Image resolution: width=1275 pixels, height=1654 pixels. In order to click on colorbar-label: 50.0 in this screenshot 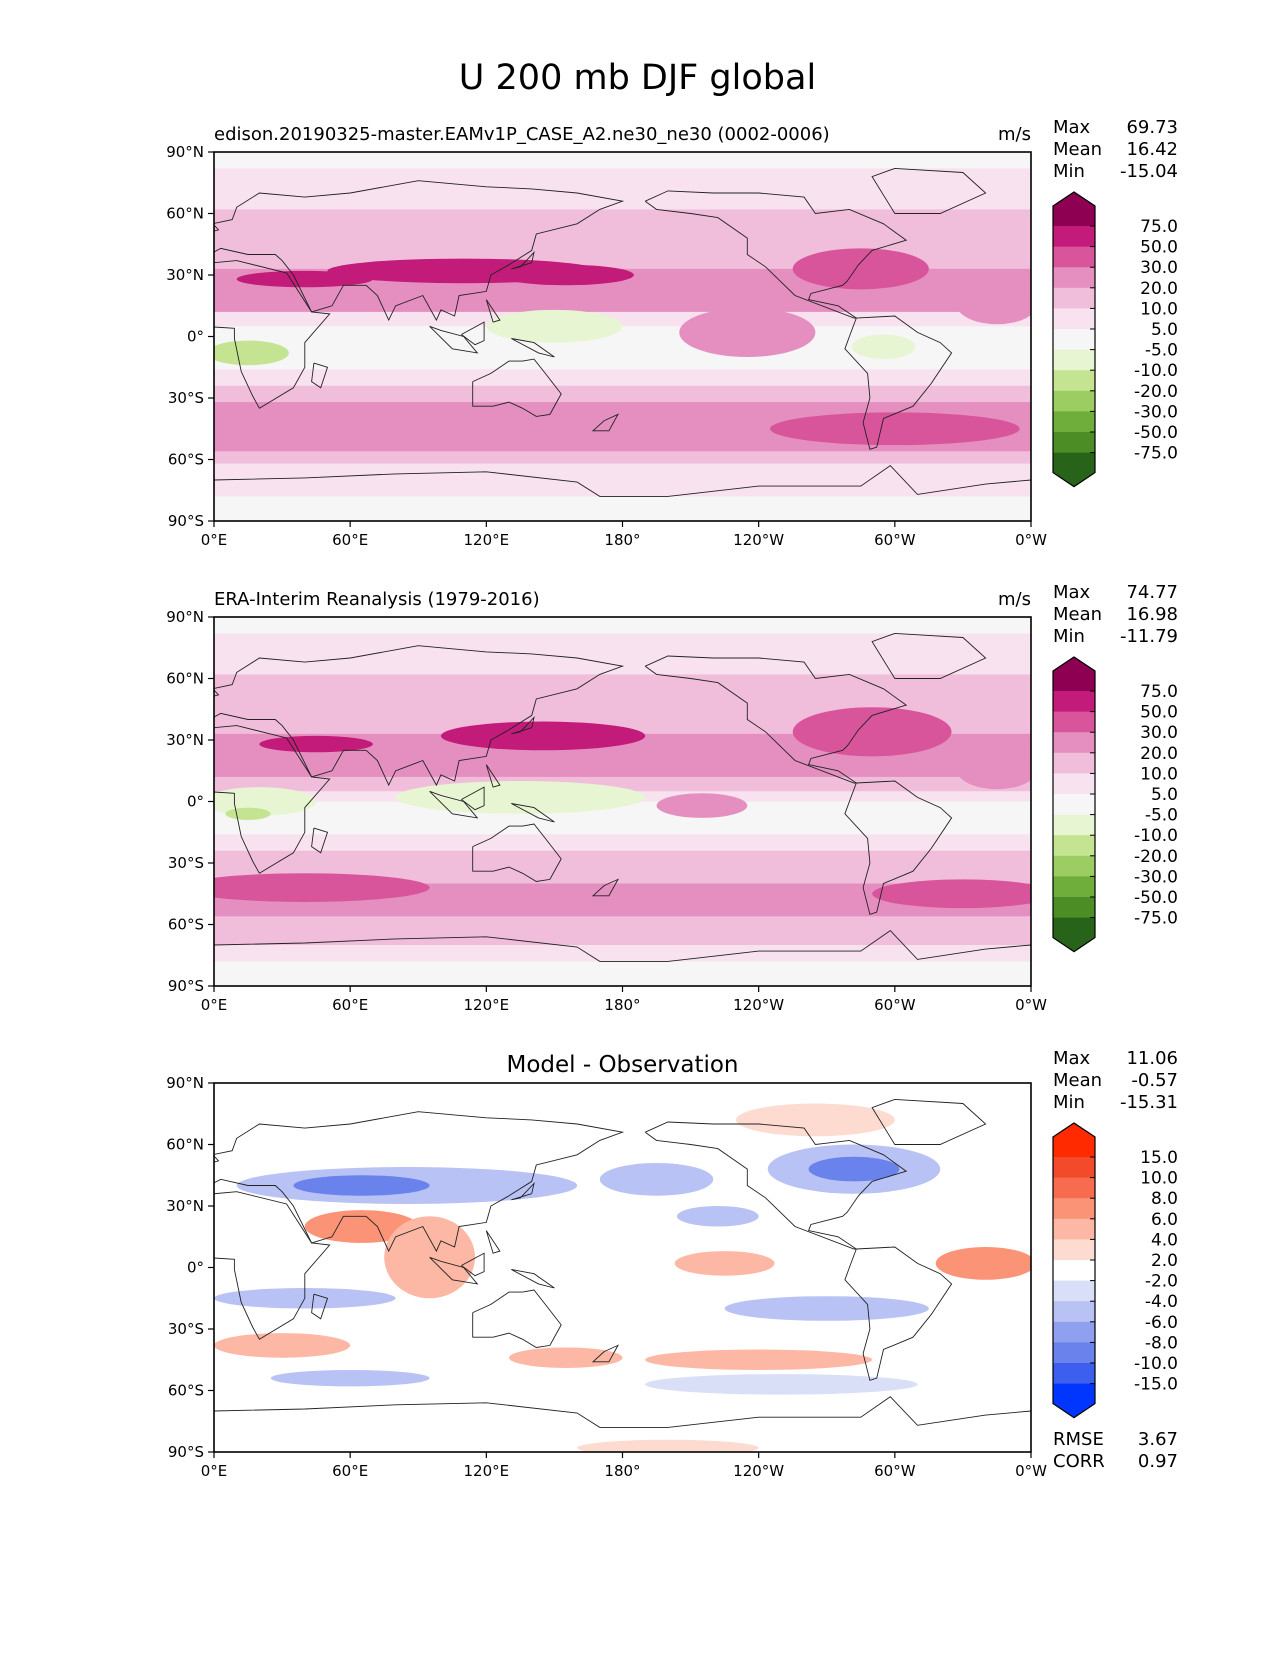, I will do `click(1159, 713)`.